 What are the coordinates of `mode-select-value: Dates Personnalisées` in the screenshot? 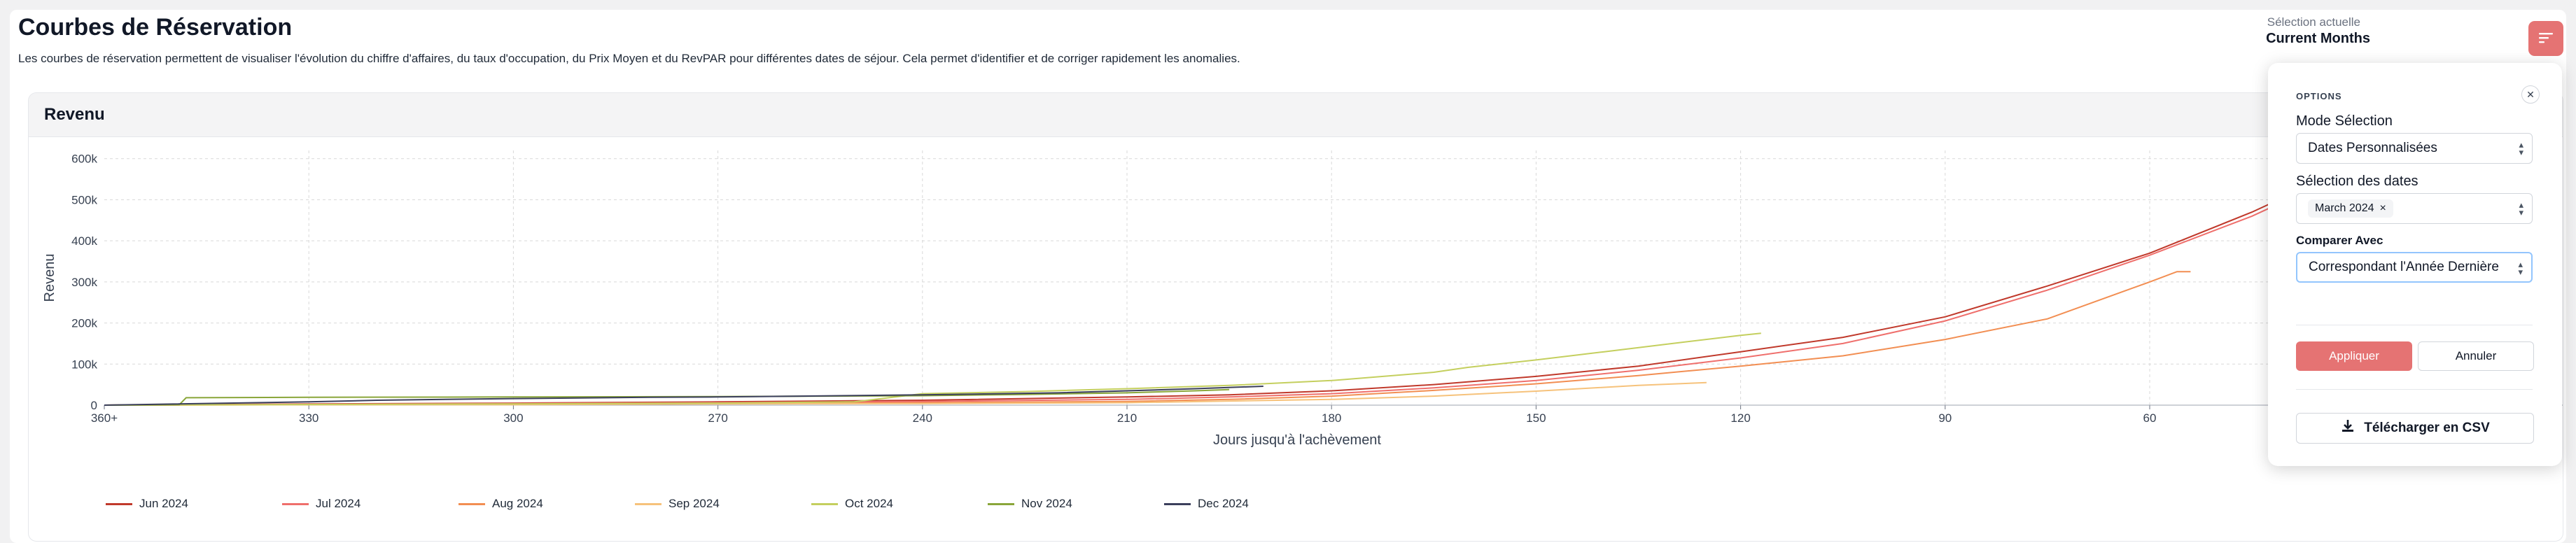 It's located at (2372, 148).